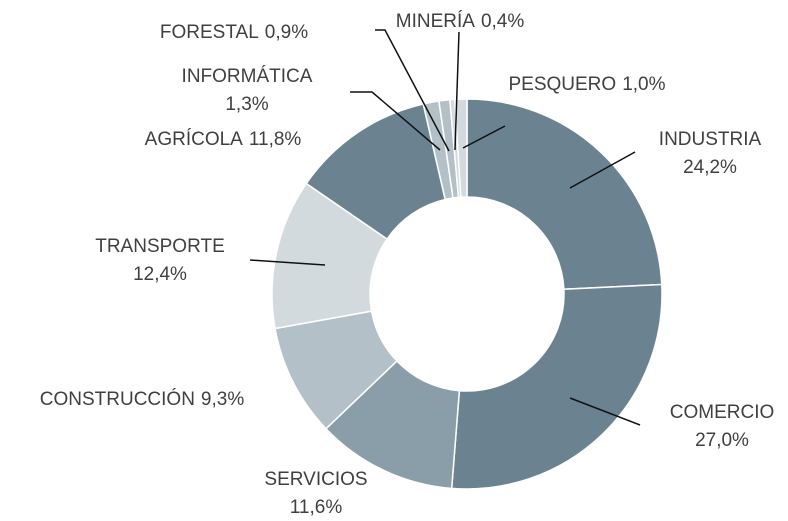 The image size is (788, 521). Describe the element at coordinates (246, 104) in the screenshot. I see `slice-value-label: 1,3%` at that location.